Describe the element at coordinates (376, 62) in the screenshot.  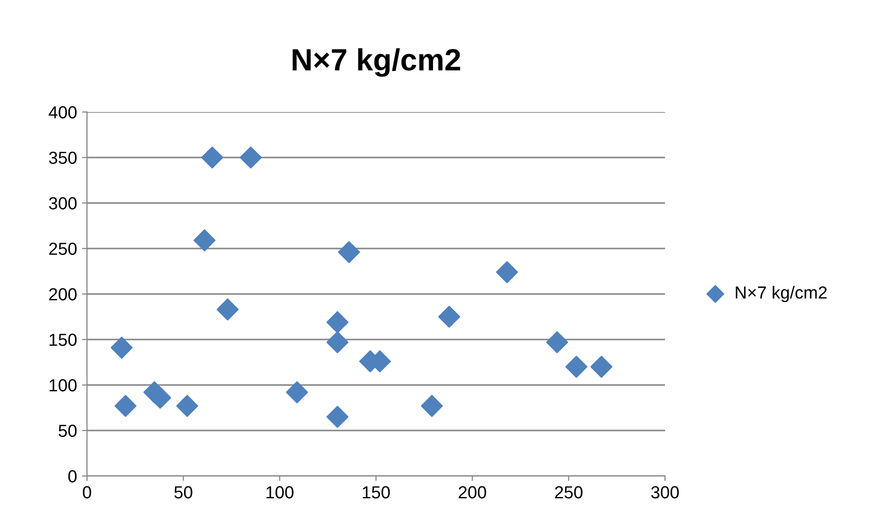
I see `chart-title: N×7 kg/cm2` at that location.